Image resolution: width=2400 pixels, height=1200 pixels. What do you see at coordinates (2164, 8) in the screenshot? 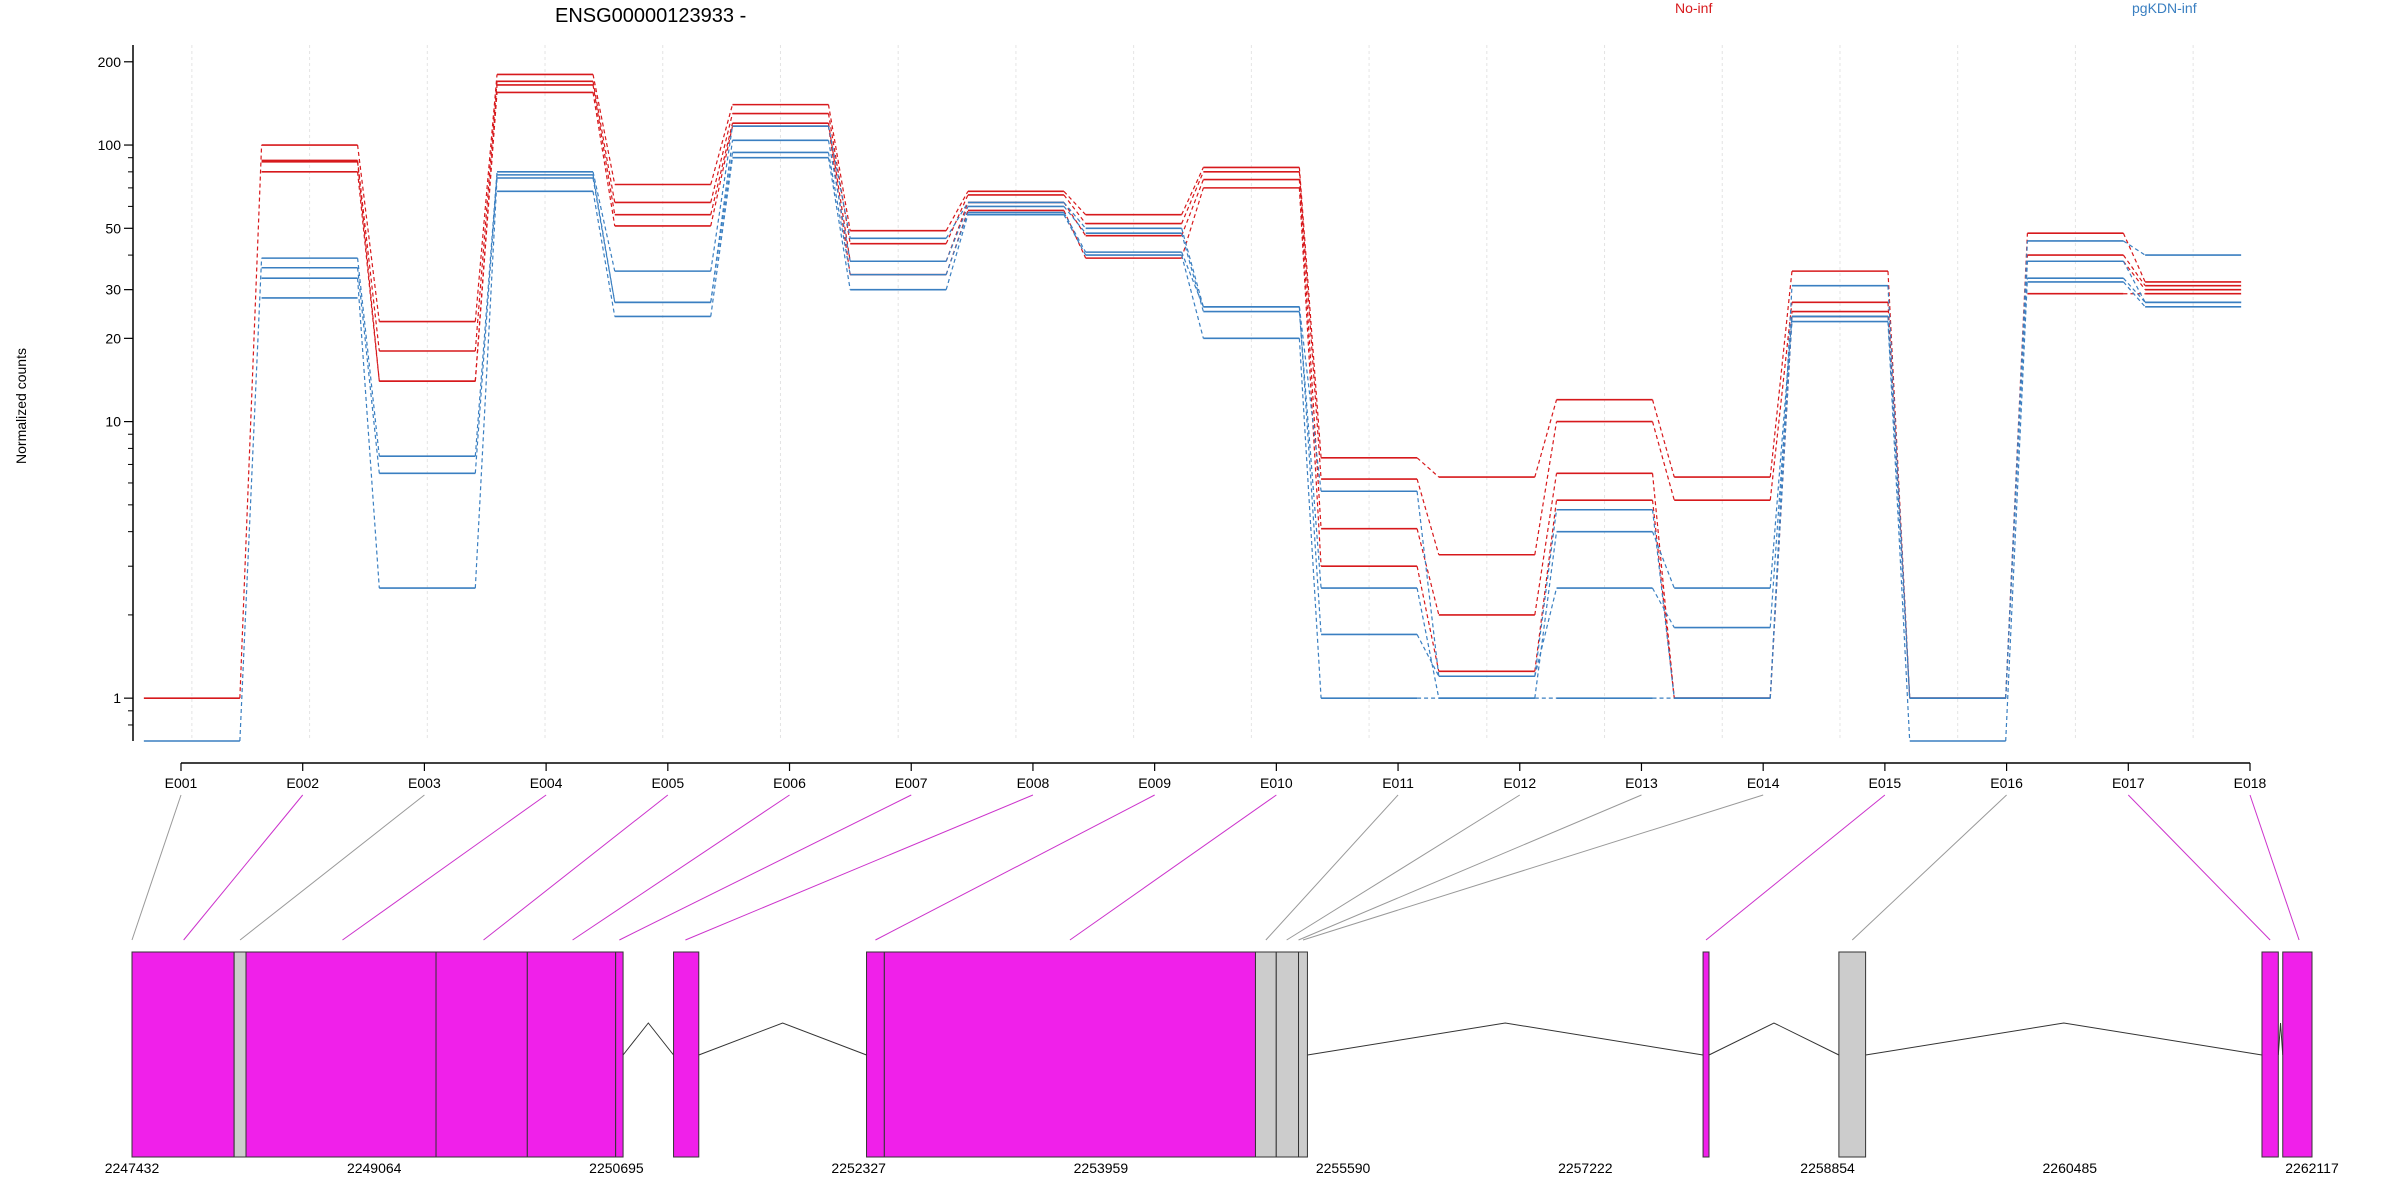
I see `legend-pgkdn-inf: pgKDN-inf` at bounding box center [2164, 8].